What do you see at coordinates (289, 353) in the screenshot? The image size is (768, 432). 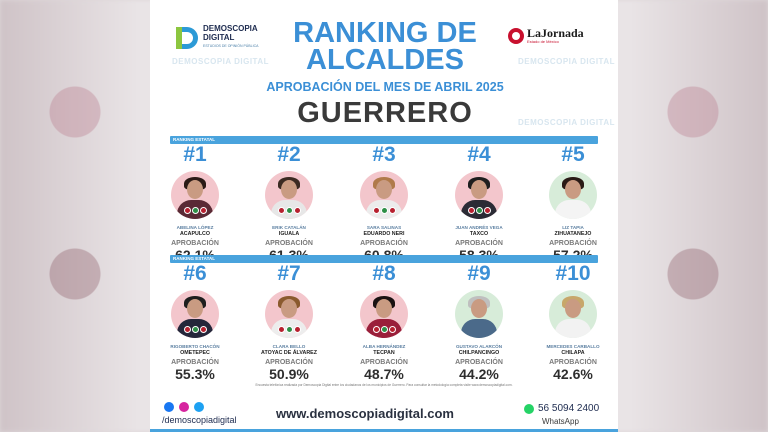 I see `municipality: ATOYAC DE ÁLVAREZ` at bounding box center [289, 353].